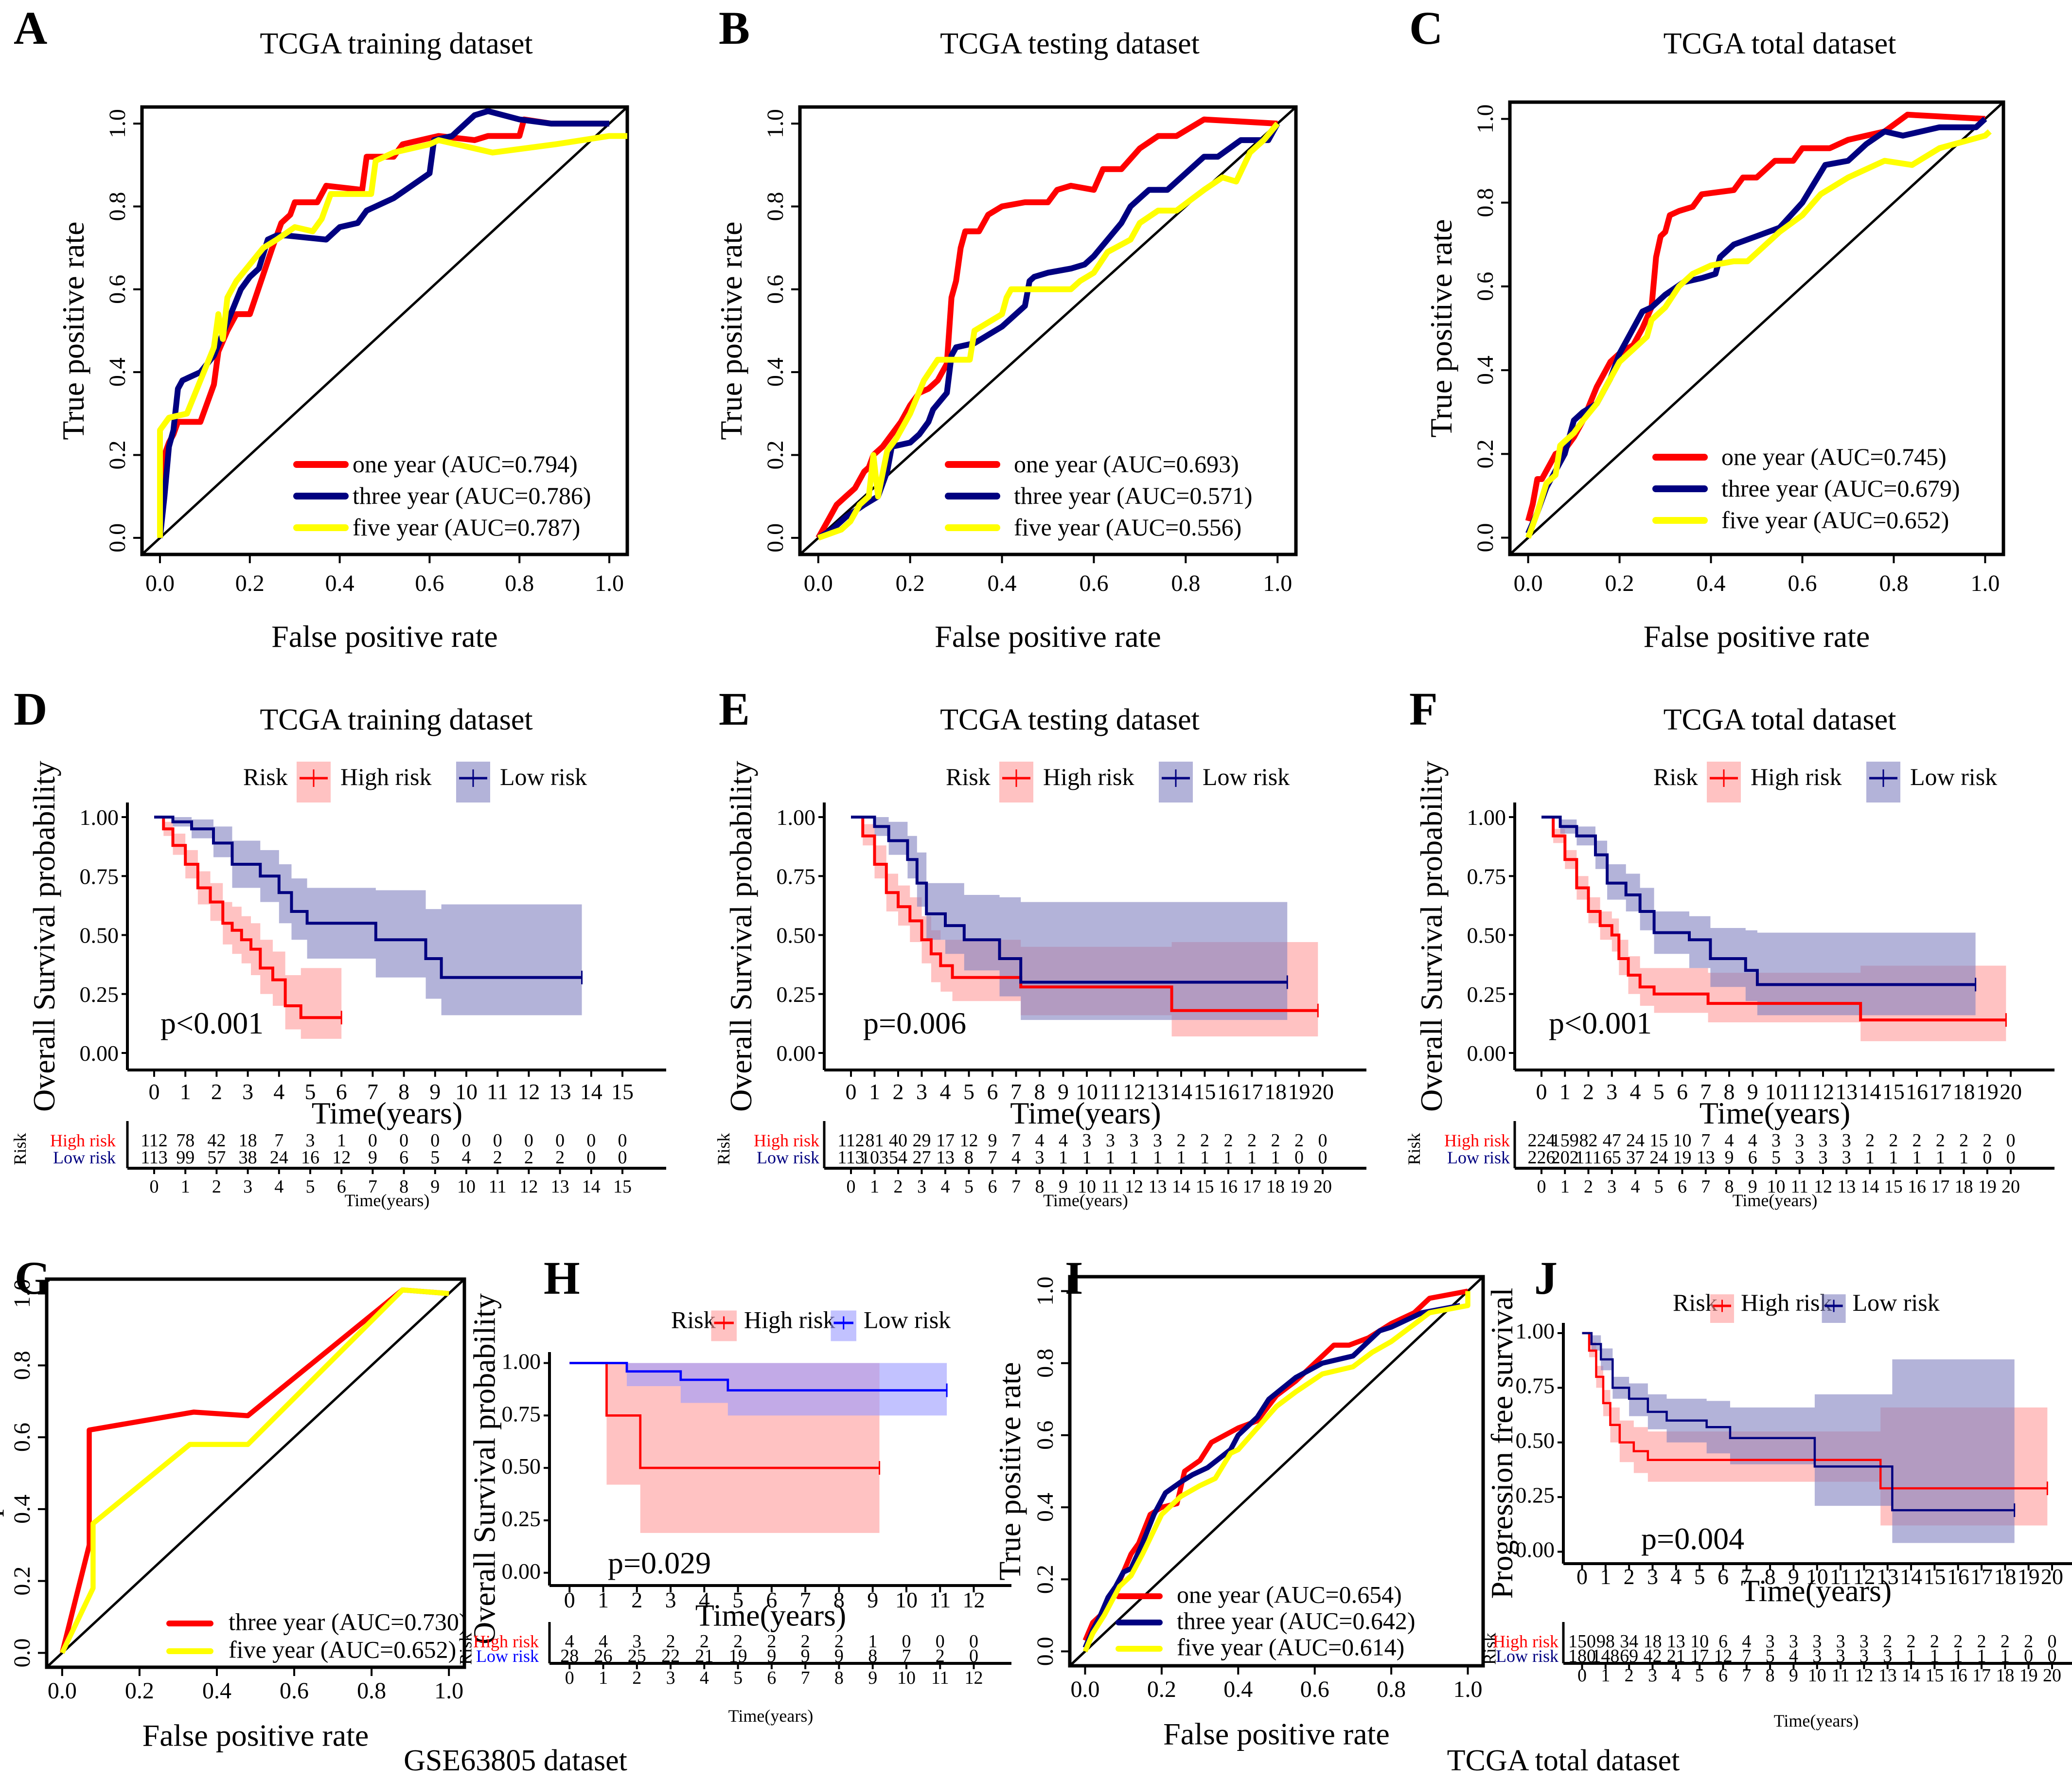  Describe the element at coordinates (609, 584) in the screenshot. I see `x-tick-label: 1.0` at that location.